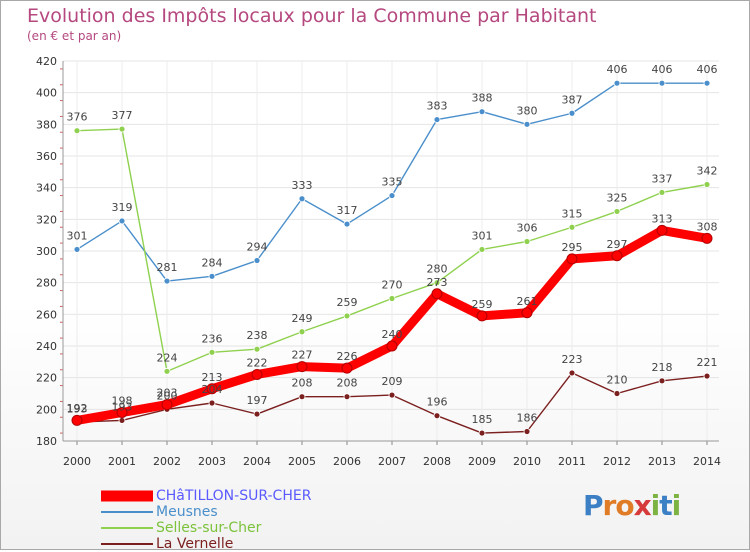  I want to click on data-label: 213, so click(212, 377).